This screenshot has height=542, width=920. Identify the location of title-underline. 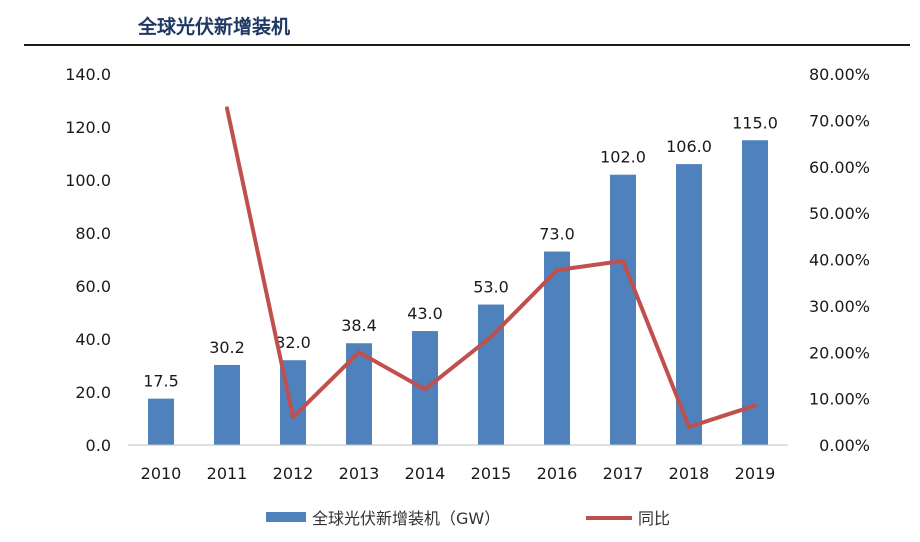
(467, 45).